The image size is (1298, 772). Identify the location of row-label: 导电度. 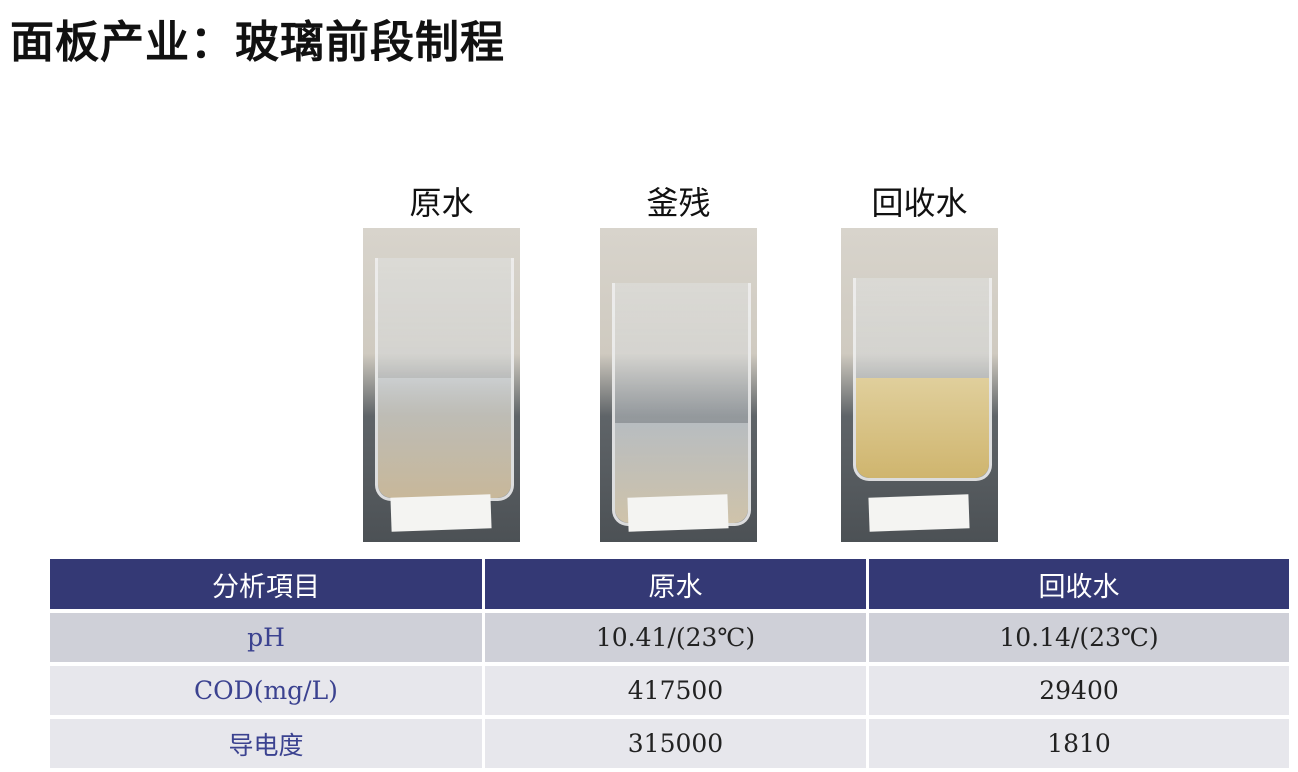
(266, 743).